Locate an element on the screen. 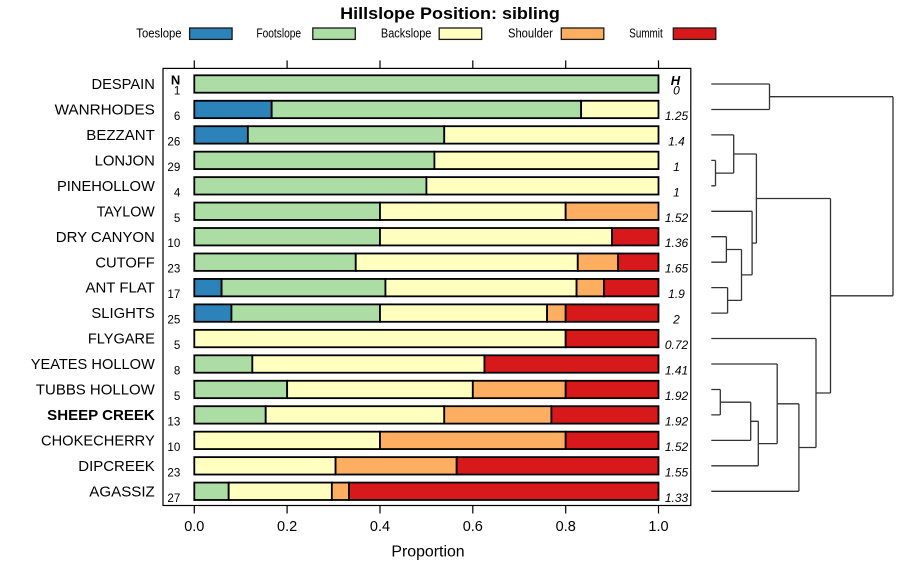 The image size is (900, 580). svg-text: 17 is located at coordinates (173, 294).